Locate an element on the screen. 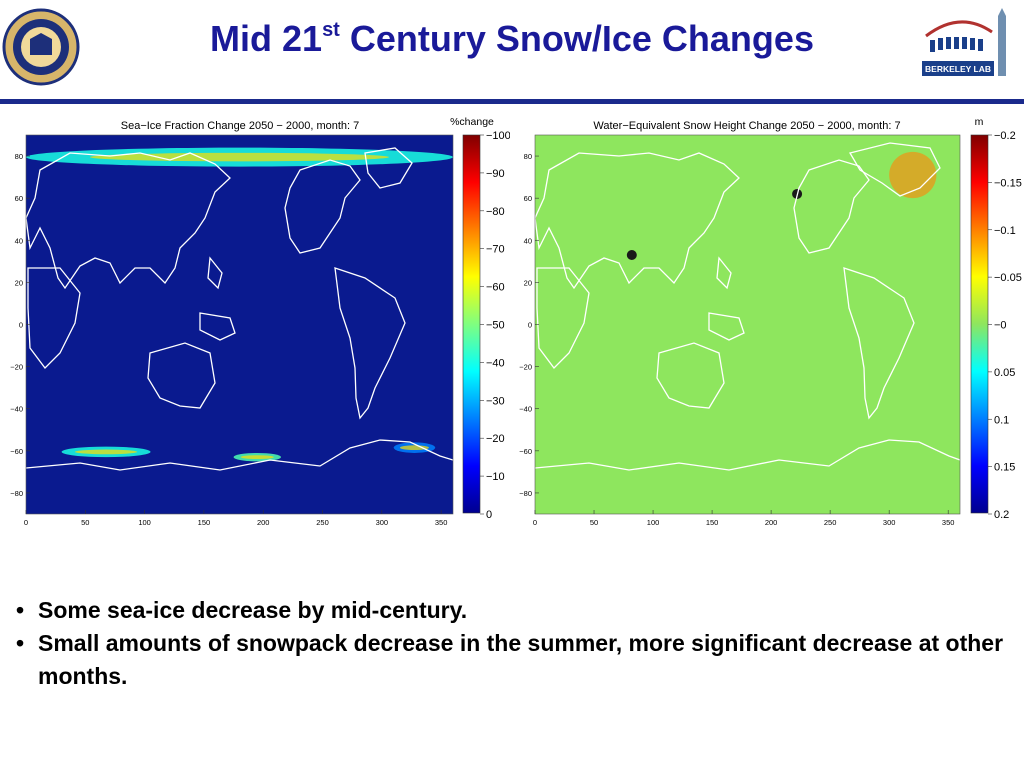 This screenshot has height=768, width=1024. sea-ice-x-tick-label: 50 is located at coordinates (85, 522).